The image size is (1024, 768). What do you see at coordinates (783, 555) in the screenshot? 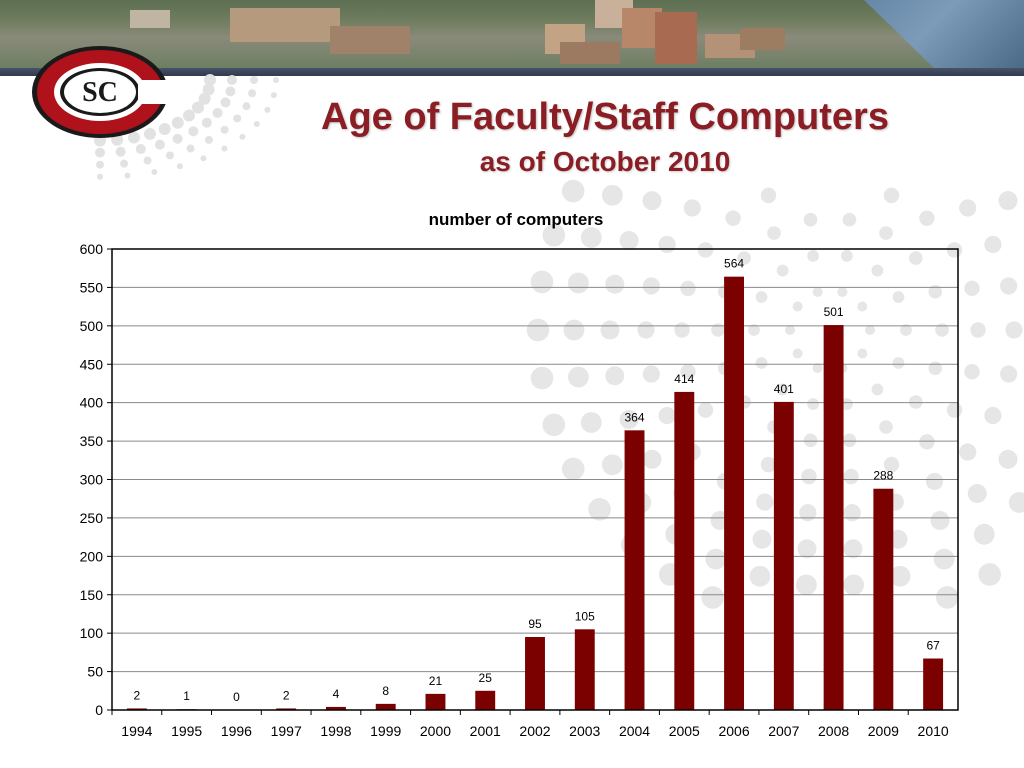
I see `bar-2007` at bounding box center [783, 555].